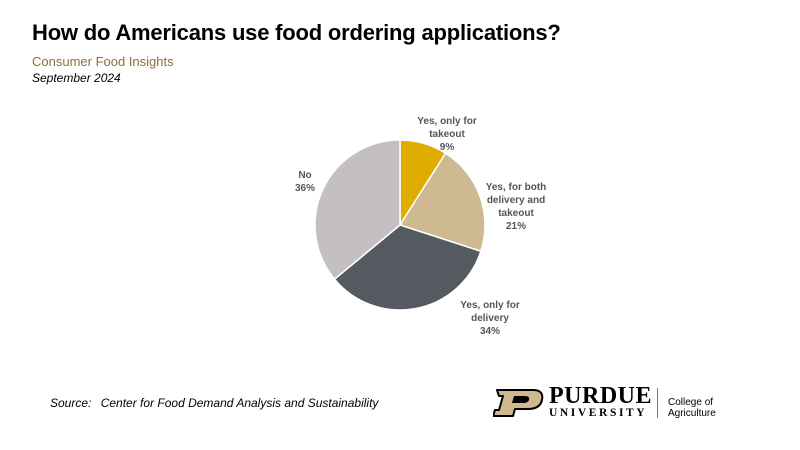 This screenshot has height=450, width=800. What do you see at coordinates (103, 61) in the screenshot?
I see `chart-subtitle: Consumer Food Insights` at bounding box center [103, 61].